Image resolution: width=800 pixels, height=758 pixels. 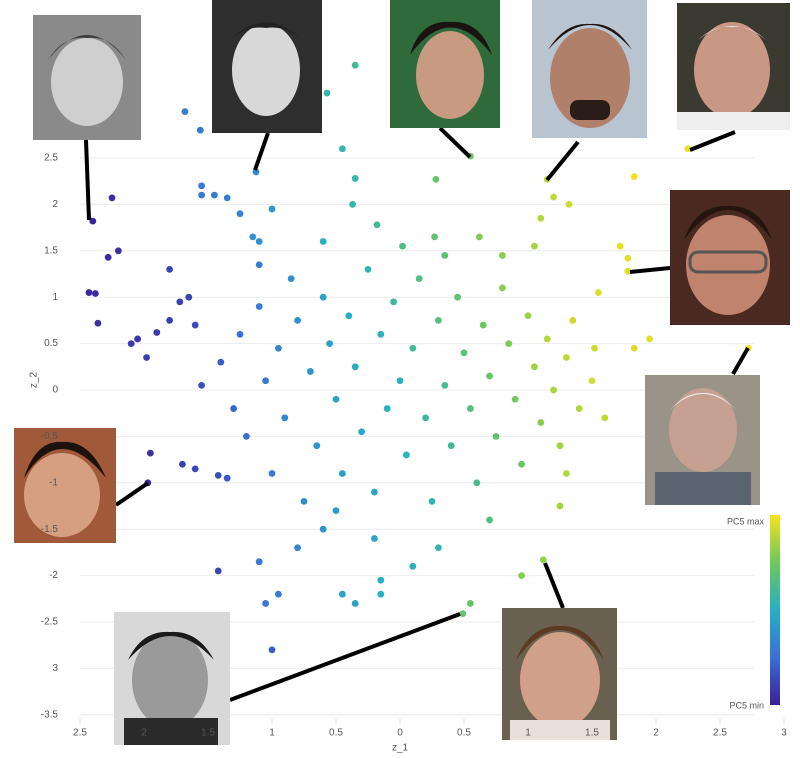 What do you see at coordinates (272, 732) in the screenshot?
I see `x-tick-label: 1` at bounding box center [272, 732].